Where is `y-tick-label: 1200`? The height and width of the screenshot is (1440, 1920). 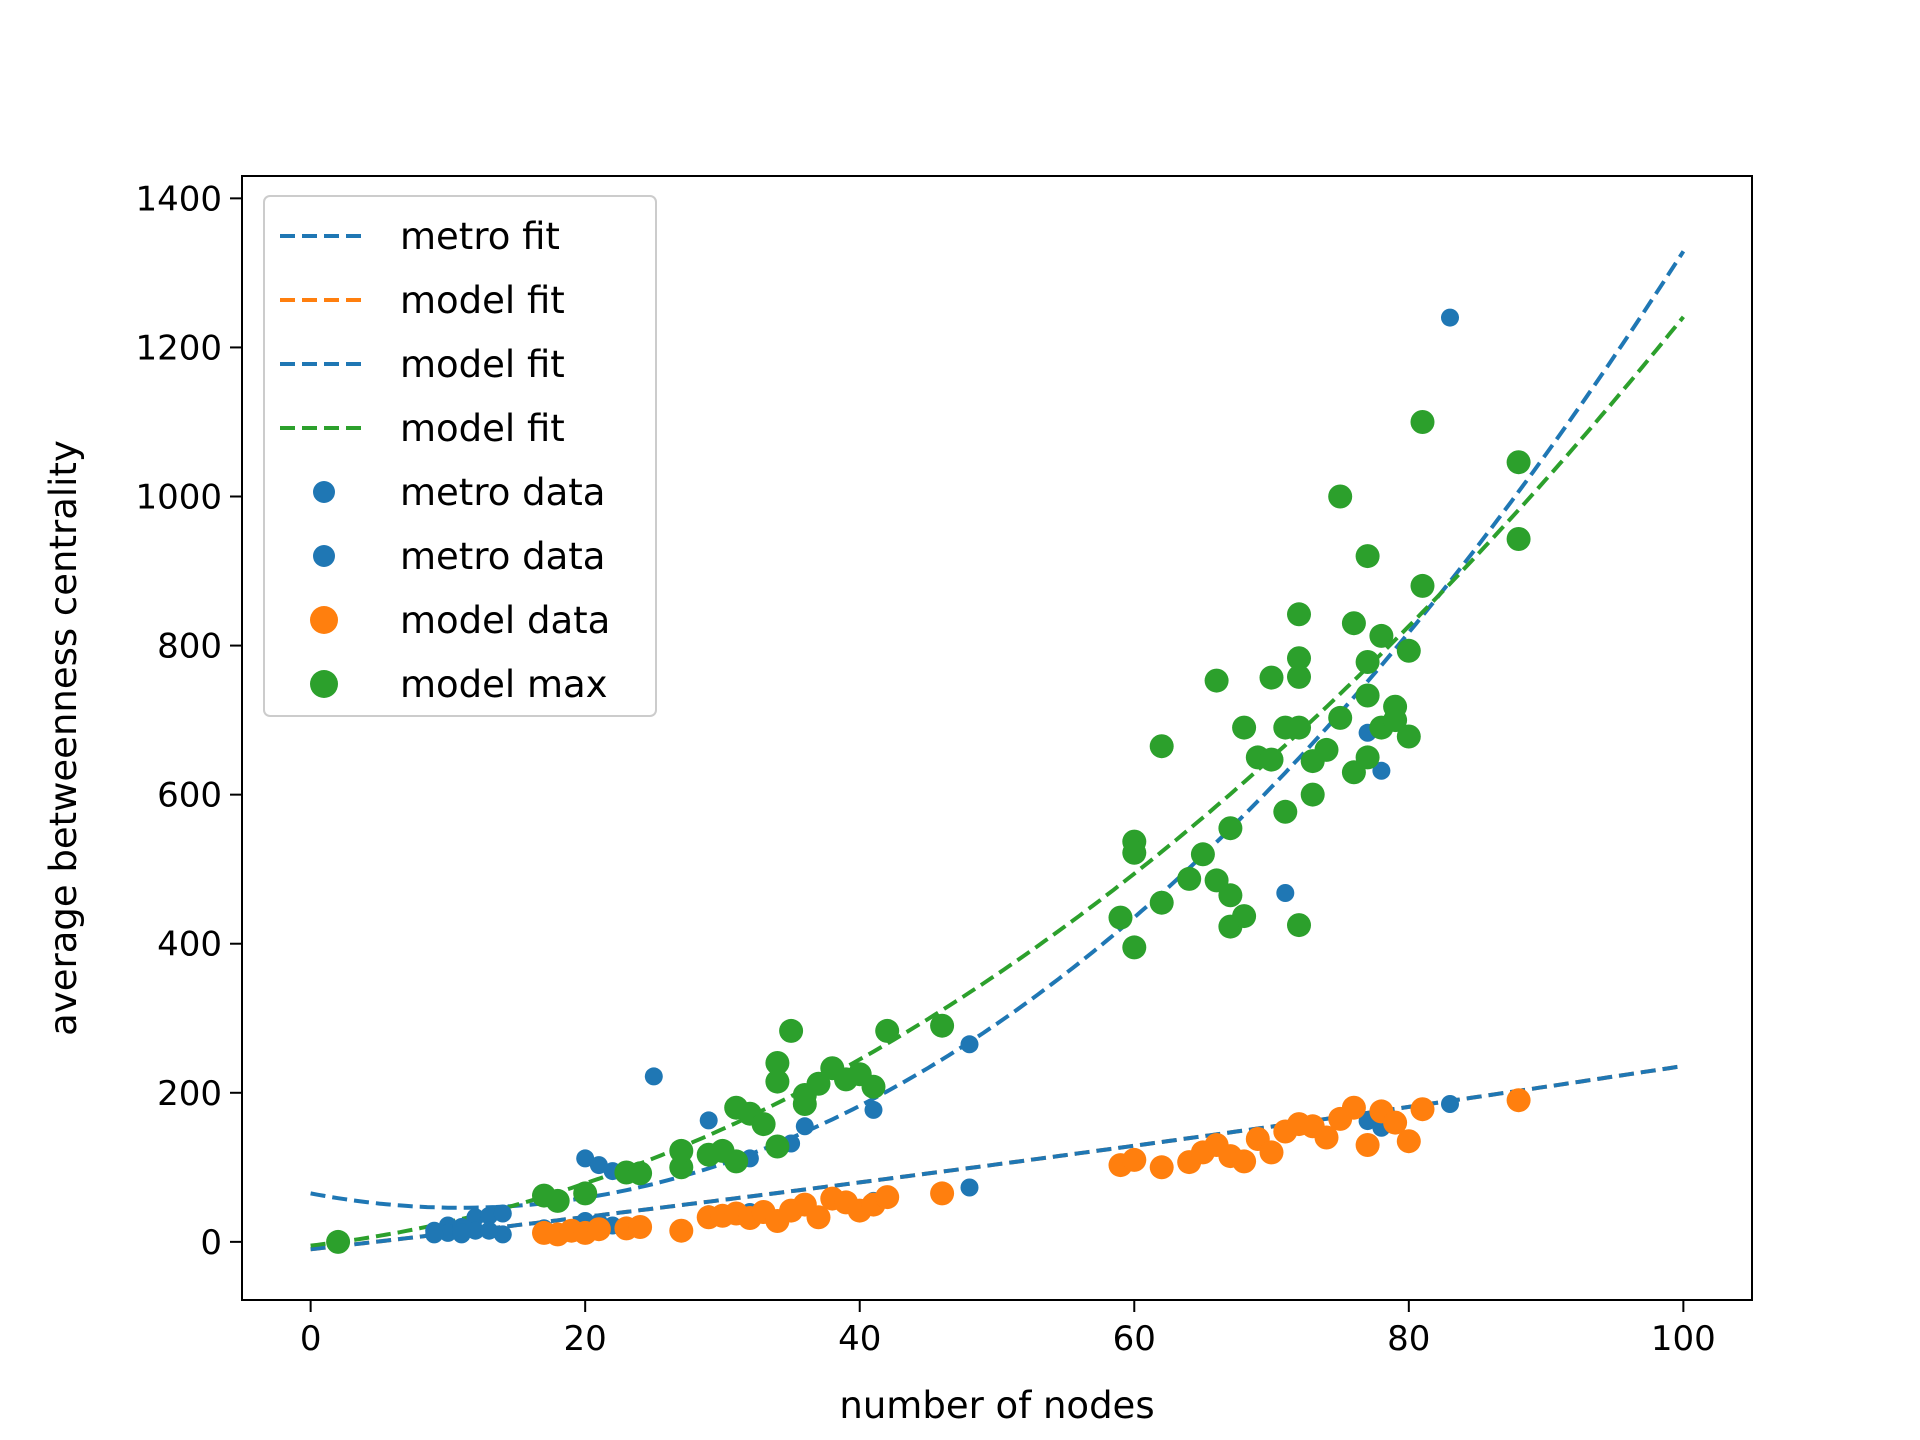
y-tick-label: 1200 is located at coordinates (178, 348).